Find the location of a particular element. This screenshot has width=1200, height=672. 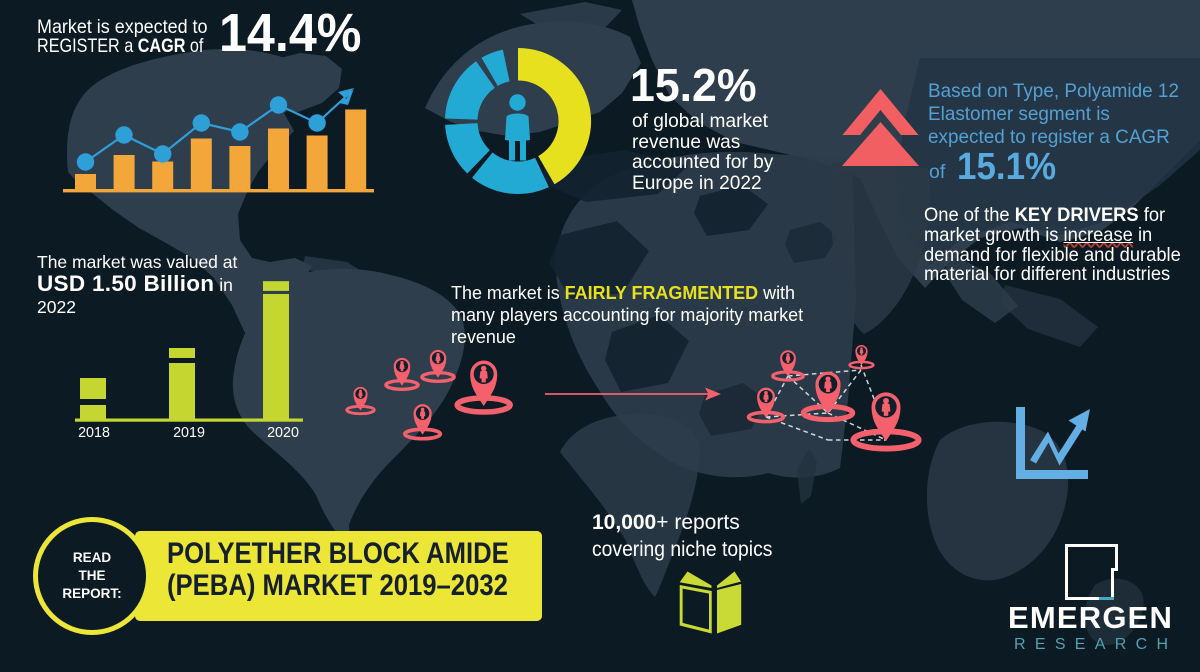

svg-text: 2018 is located at coordinates (94, 433).